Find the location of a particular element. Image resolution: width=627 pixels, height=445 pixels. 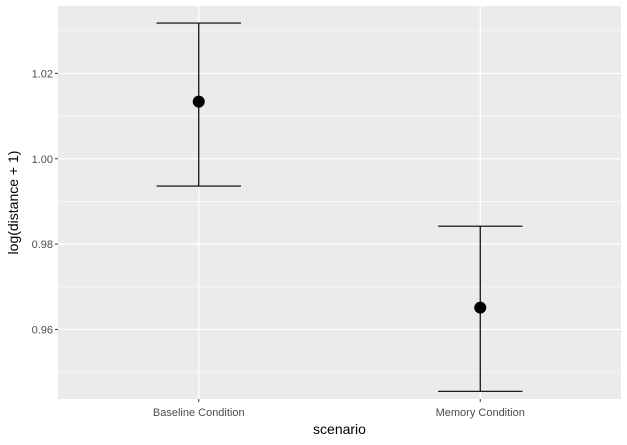

x-tick-label: Memory Condition is located at coordinates (480, 413).